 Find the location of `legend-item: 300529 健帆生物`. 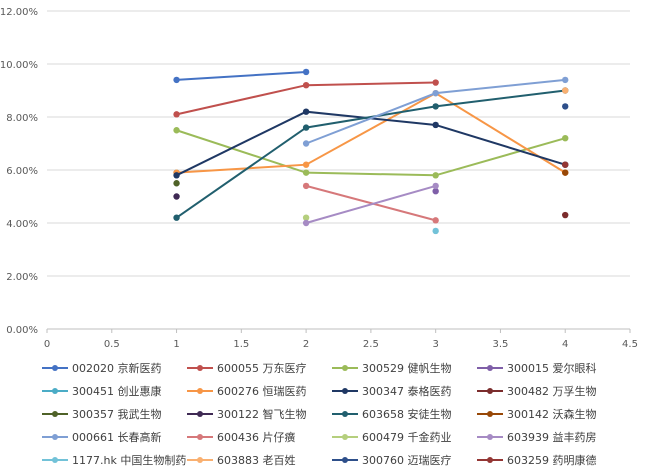

legend-item: 300529 健帆生物 is located at coordinates (404, 368).